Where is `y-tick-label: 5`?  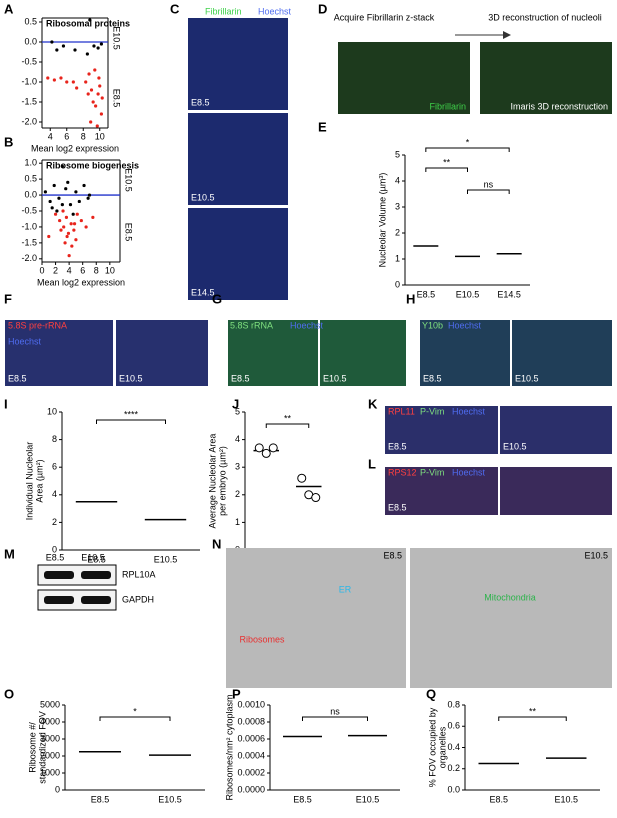 y-tick-label: 5 is located at coordinates (397, 154).